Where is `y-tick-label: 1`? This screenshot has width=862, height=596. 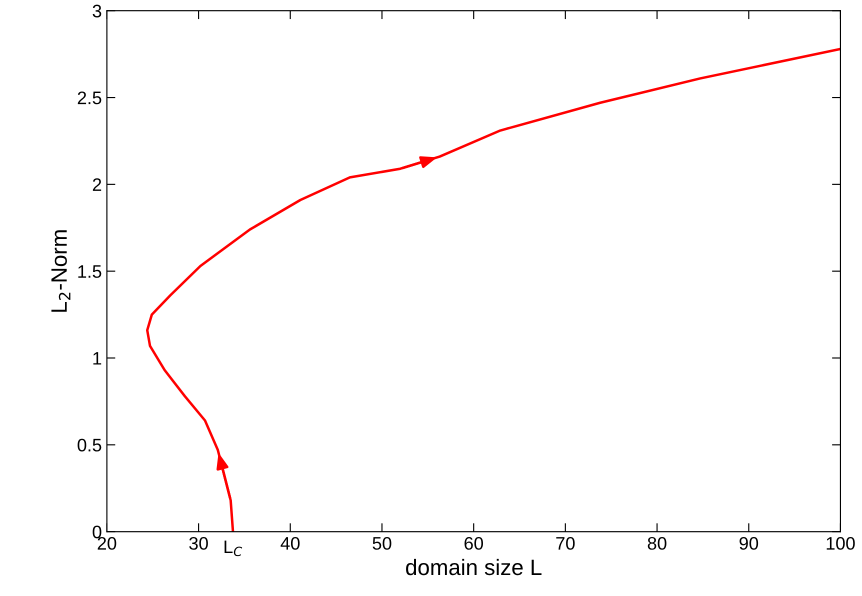
y-tick-label: 1 is located at coordinates (97, 358).